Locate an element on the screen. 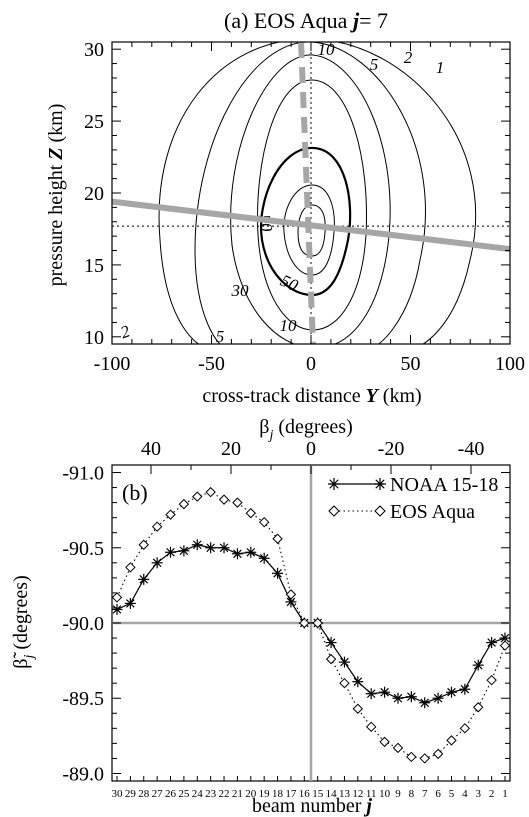 This screenshot has height=817, width=529. y-tick-label-a: 30 is located at coordinates (94, 50).